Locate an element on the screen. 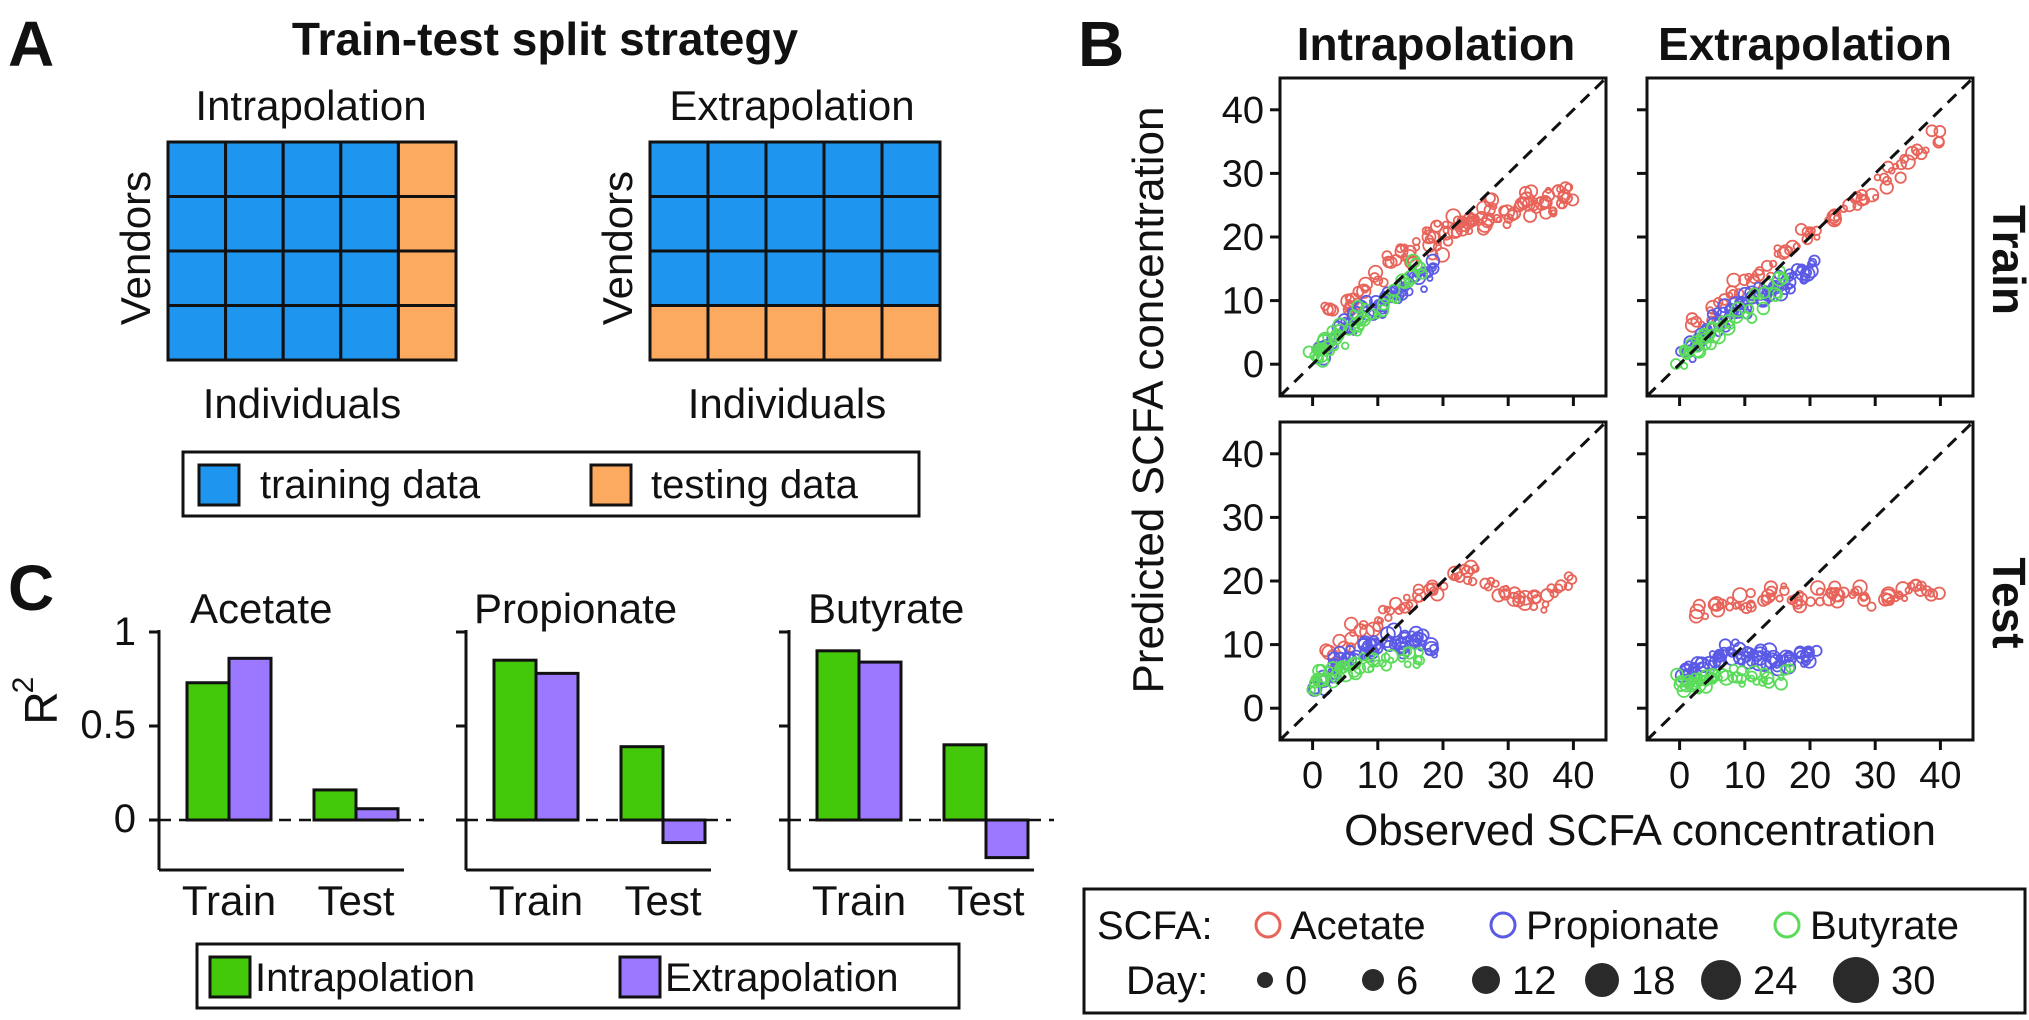 The image size is (2029, 1020). grid-intrapolation is located at coordinates (312, 251).